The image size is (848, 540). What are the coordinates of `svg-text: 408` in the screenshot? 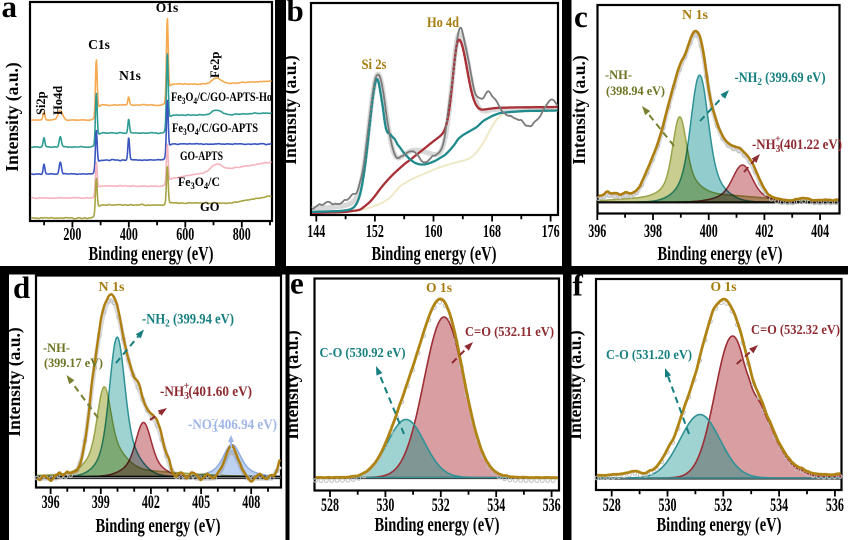 It's located at (251, 502).